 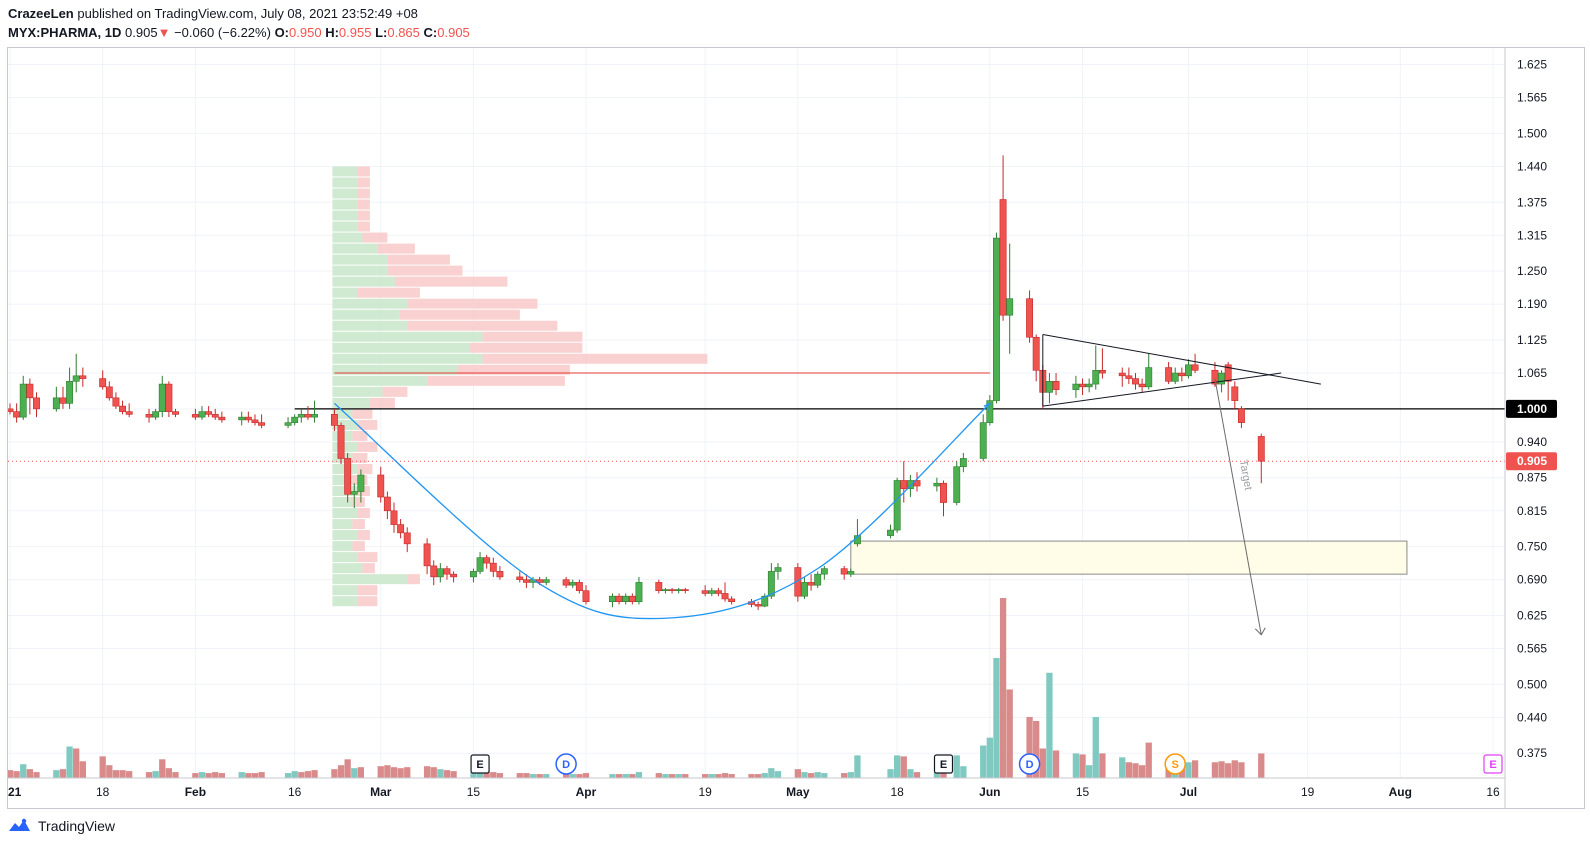 I want to click on tradingview-footer: TradingView, so click(x=61, y=826).